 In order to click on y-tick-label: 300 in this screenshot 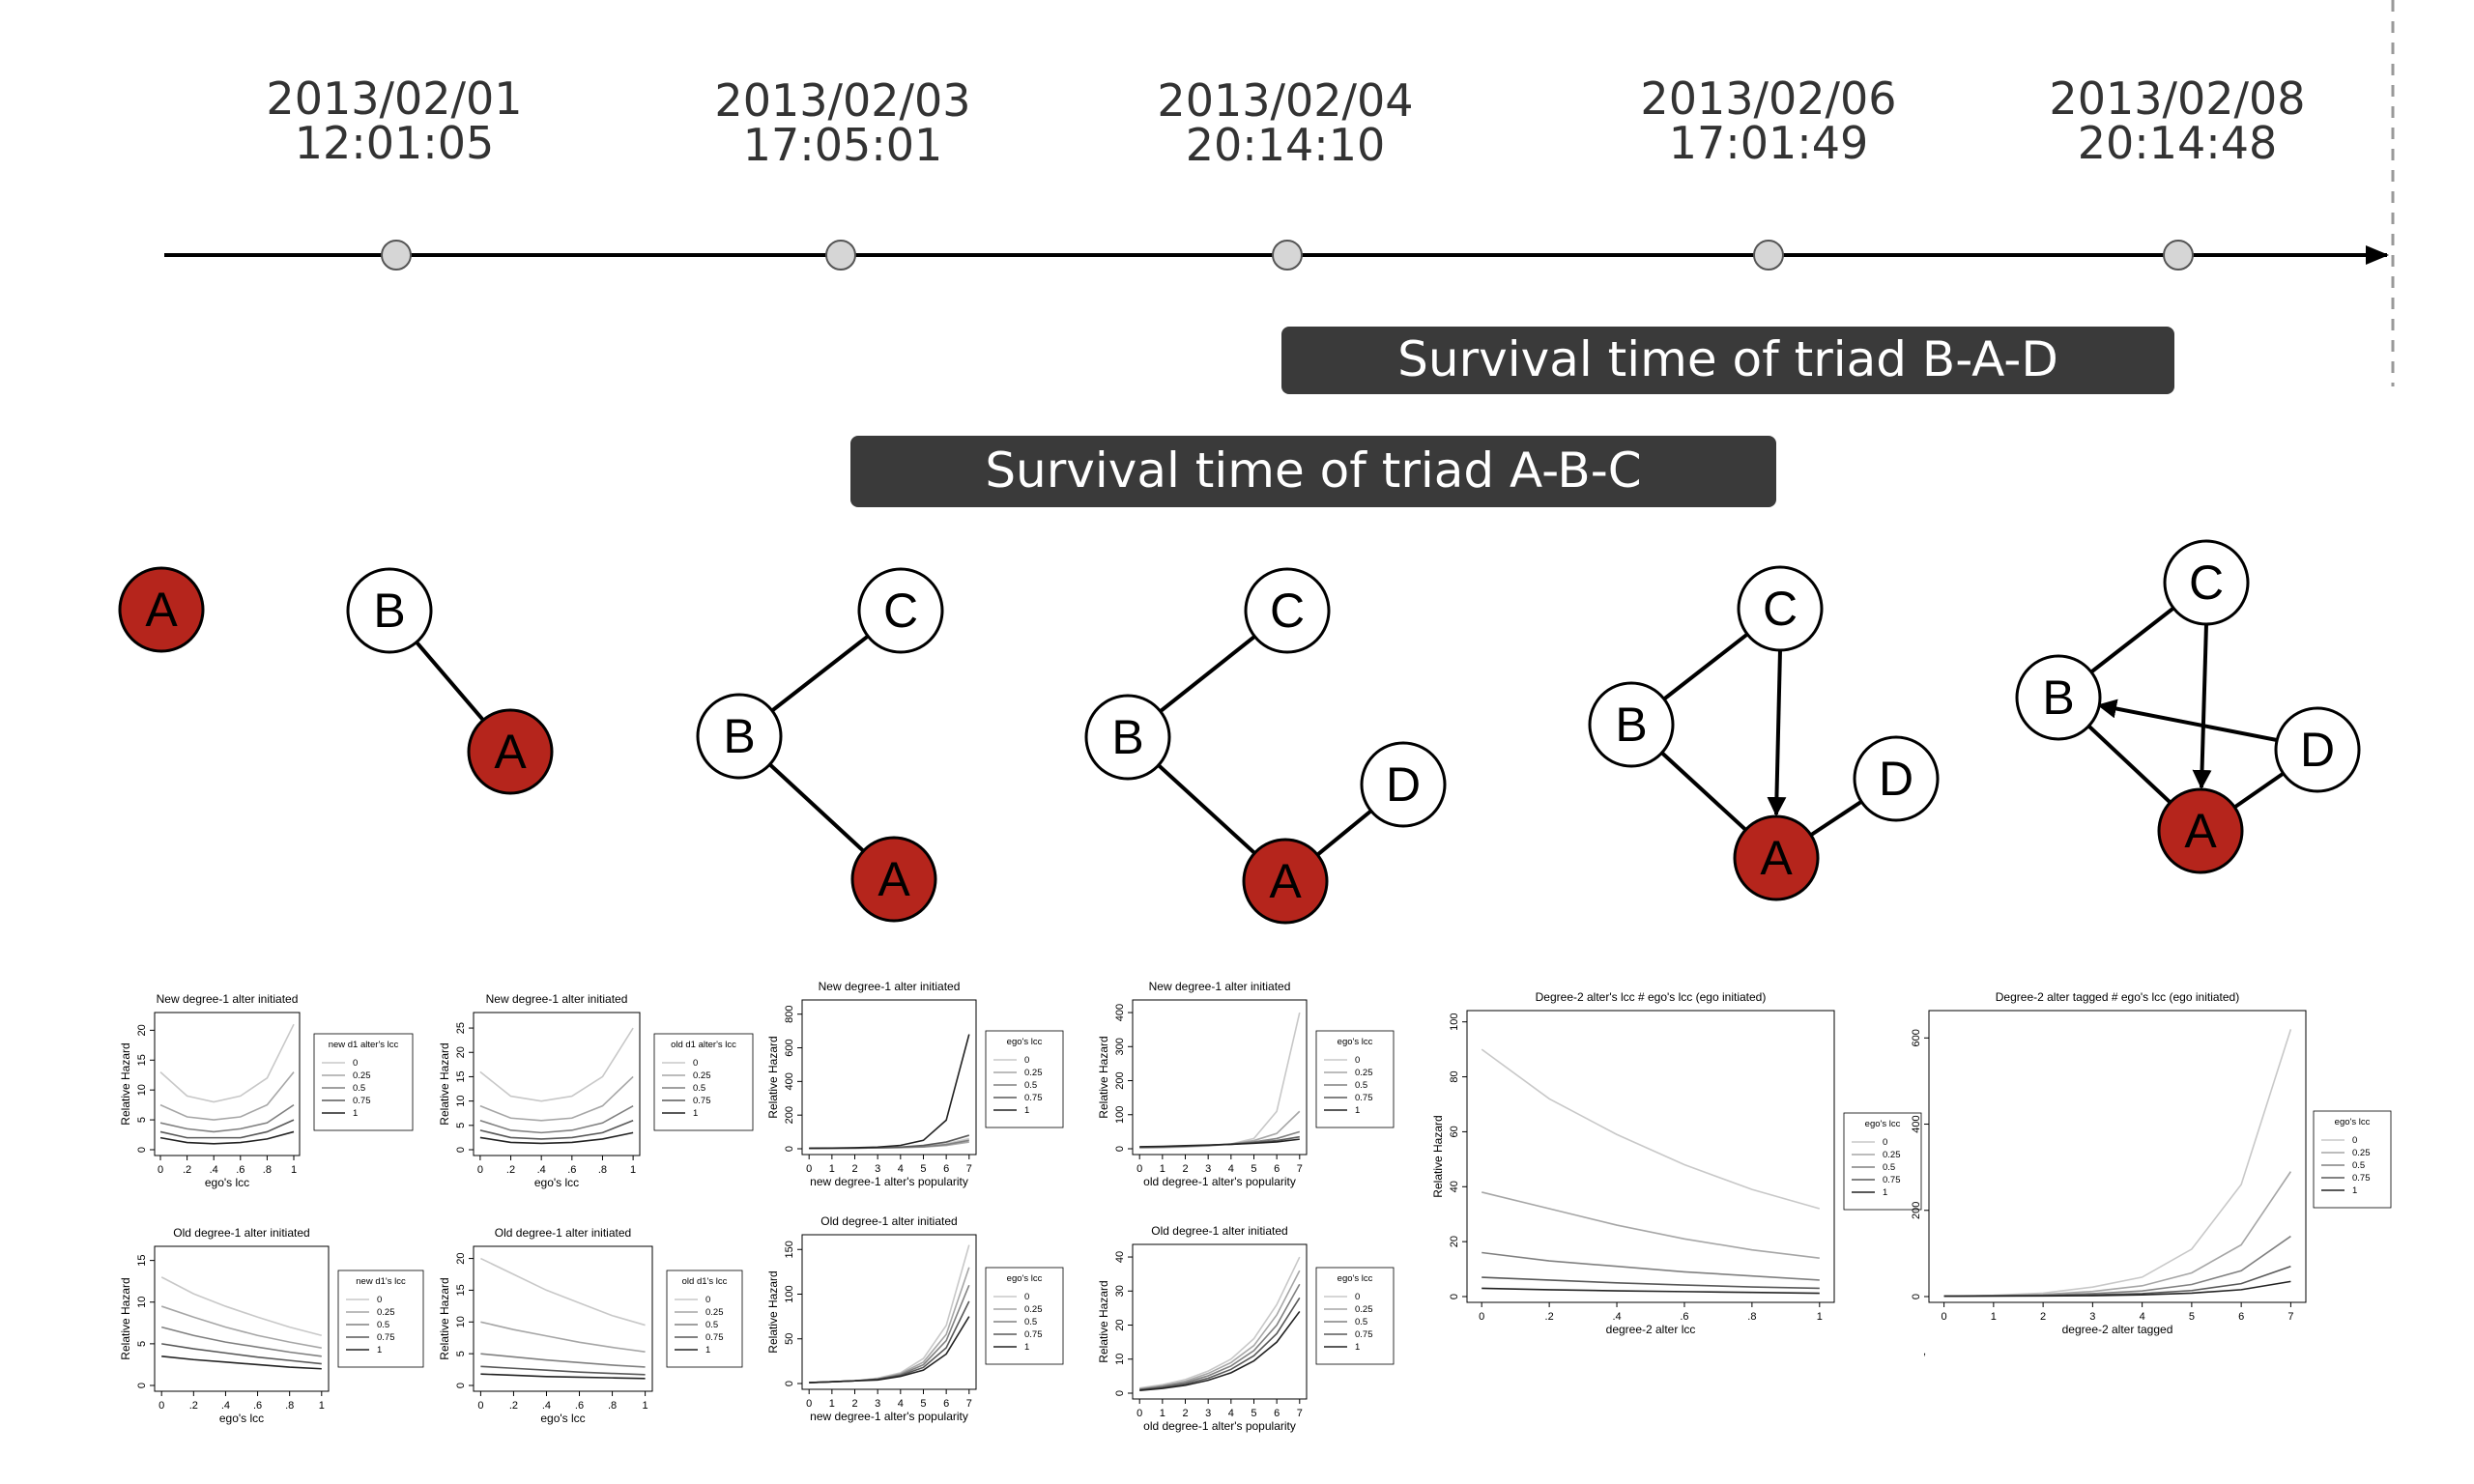, I will do `click(1120, 1047)`.